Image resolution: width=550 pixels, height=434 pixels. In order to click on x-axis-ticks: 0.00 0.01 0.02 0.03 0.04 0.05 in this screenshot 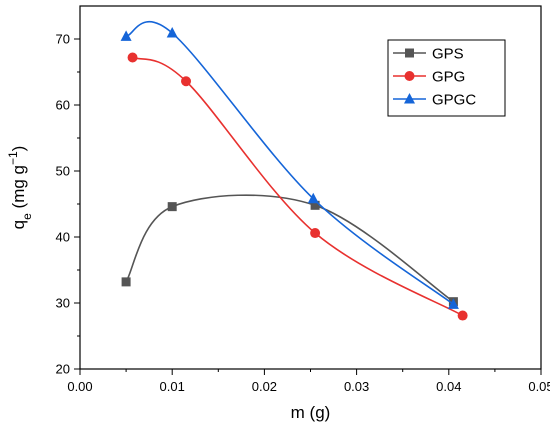, I will do `click(308, 381)`.